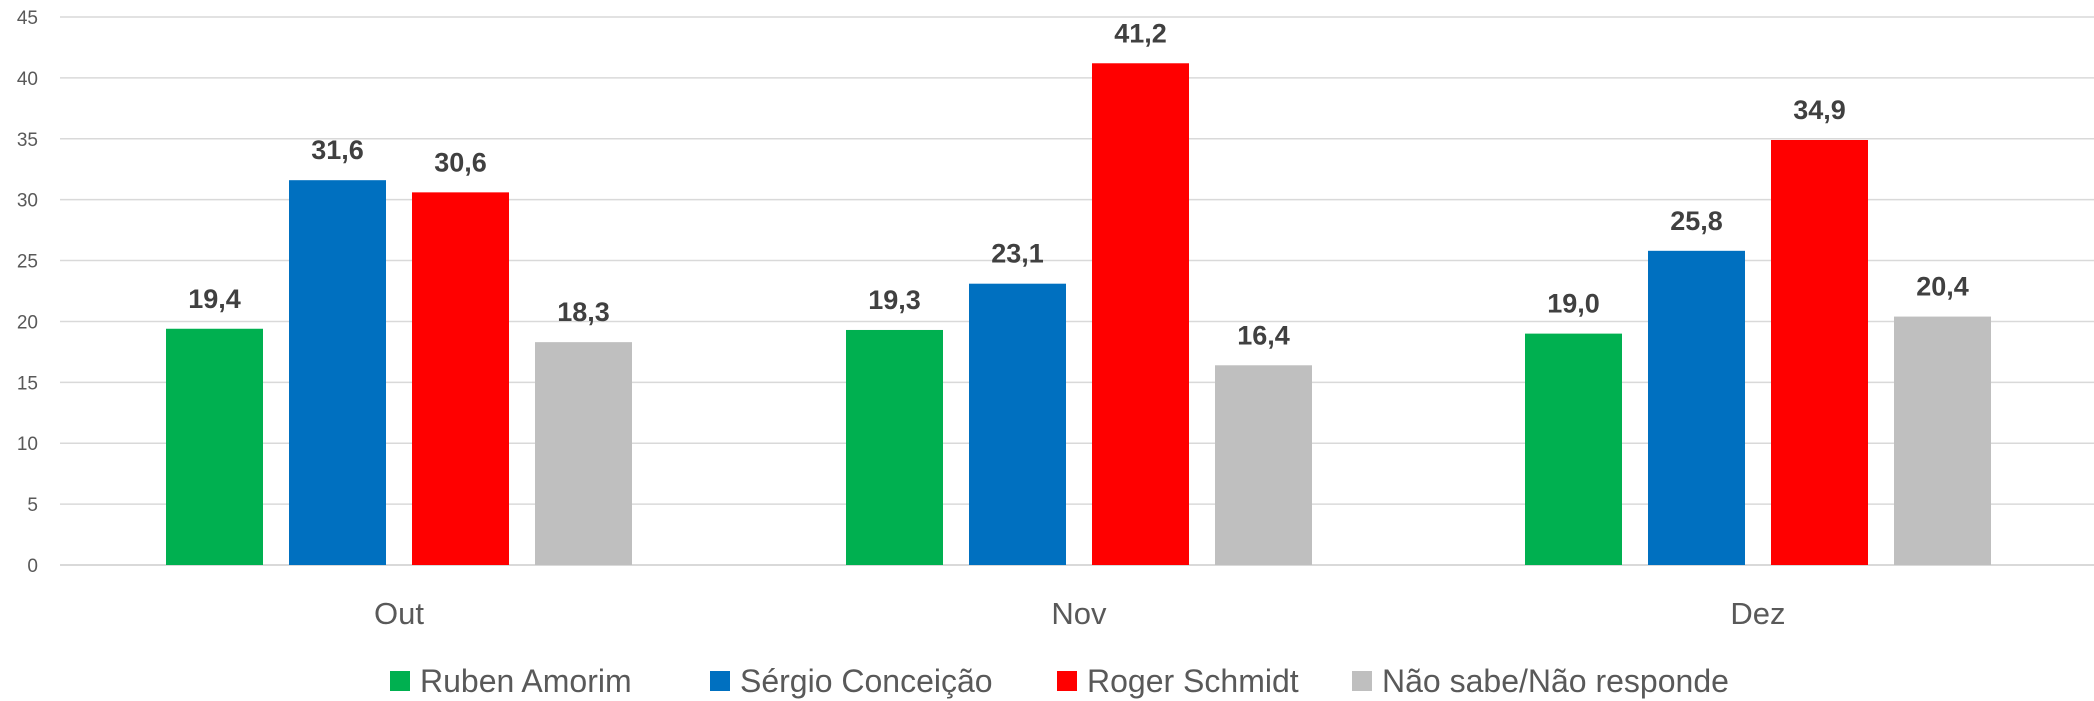 The width and height of the screenshot is (2094, 701). I want to click on y-tick-label-20: 20, so click(27, 322).